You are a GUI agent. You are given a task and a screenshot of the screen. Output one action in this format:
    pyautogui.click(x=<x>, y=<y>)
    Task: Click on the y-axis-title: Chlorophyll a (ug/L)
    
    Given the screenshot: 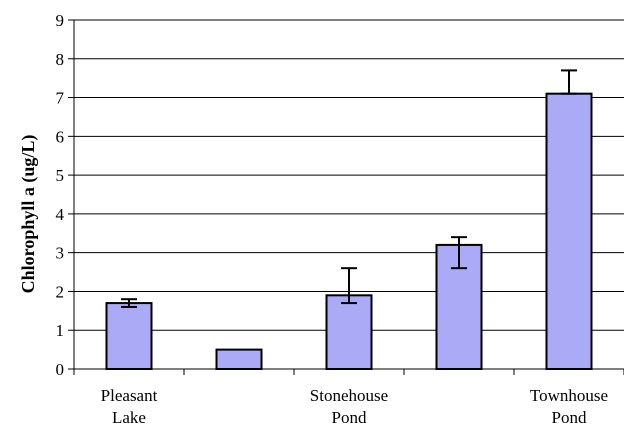 What is the action you would take?
    pyautogui.click(x=28, y=214)
    